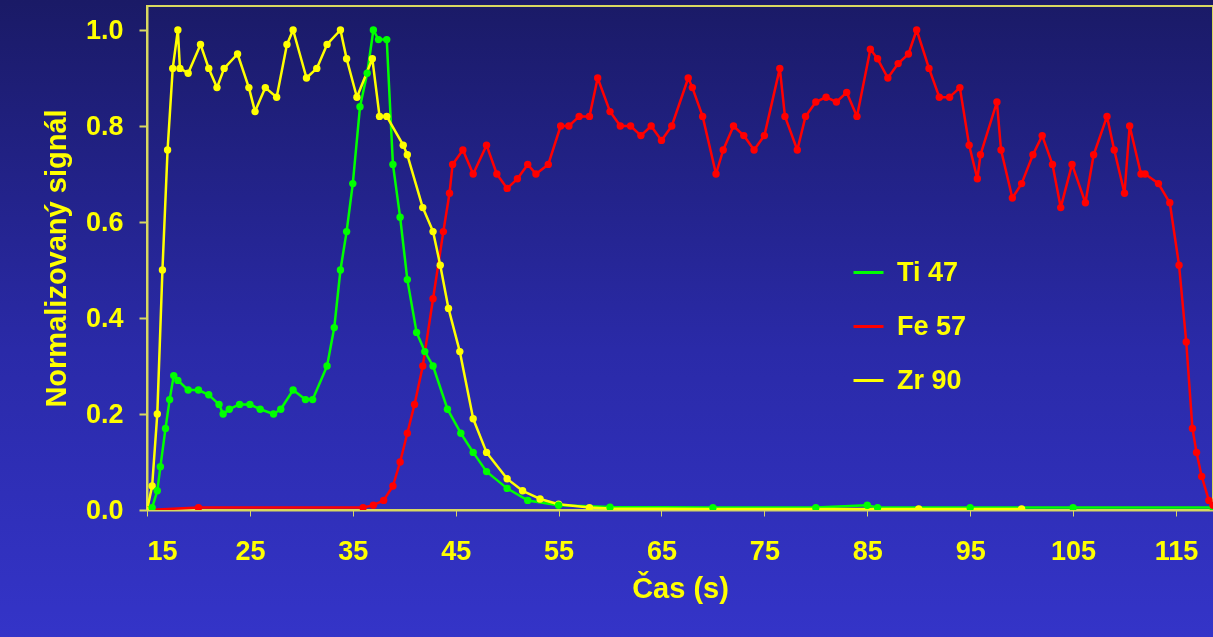 The image size is (1213, 637). Describe the element at coordinates (104, 509) in the screenshot. I see `y-tick-label: 0.0` at that location.